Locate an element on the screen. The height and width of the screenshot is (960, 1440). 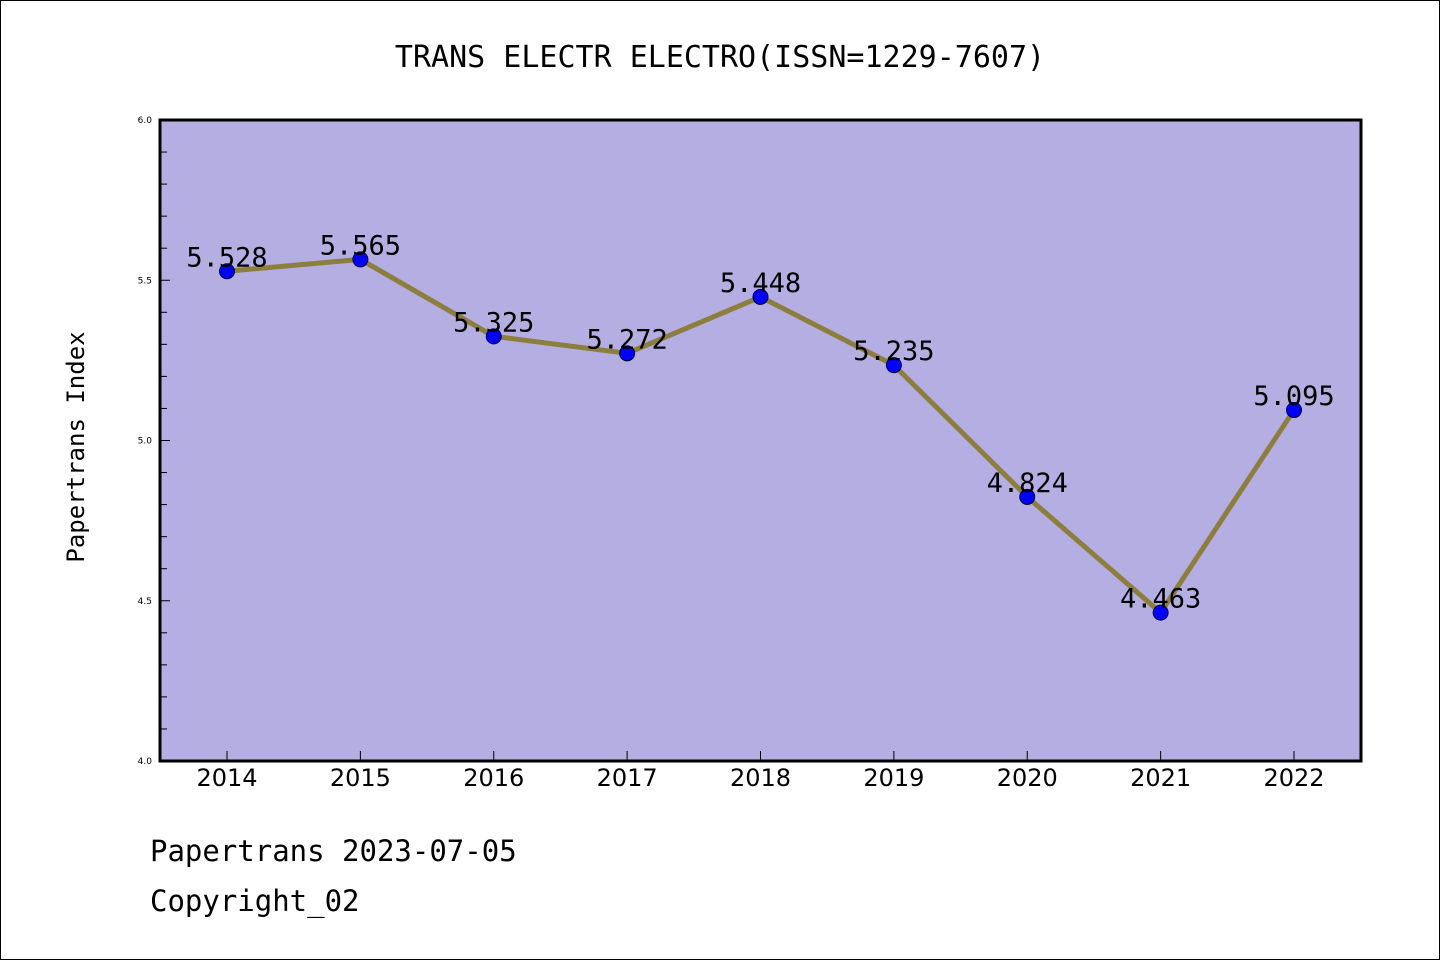
data-label: 5.325 is located at coordinates (493, 322).